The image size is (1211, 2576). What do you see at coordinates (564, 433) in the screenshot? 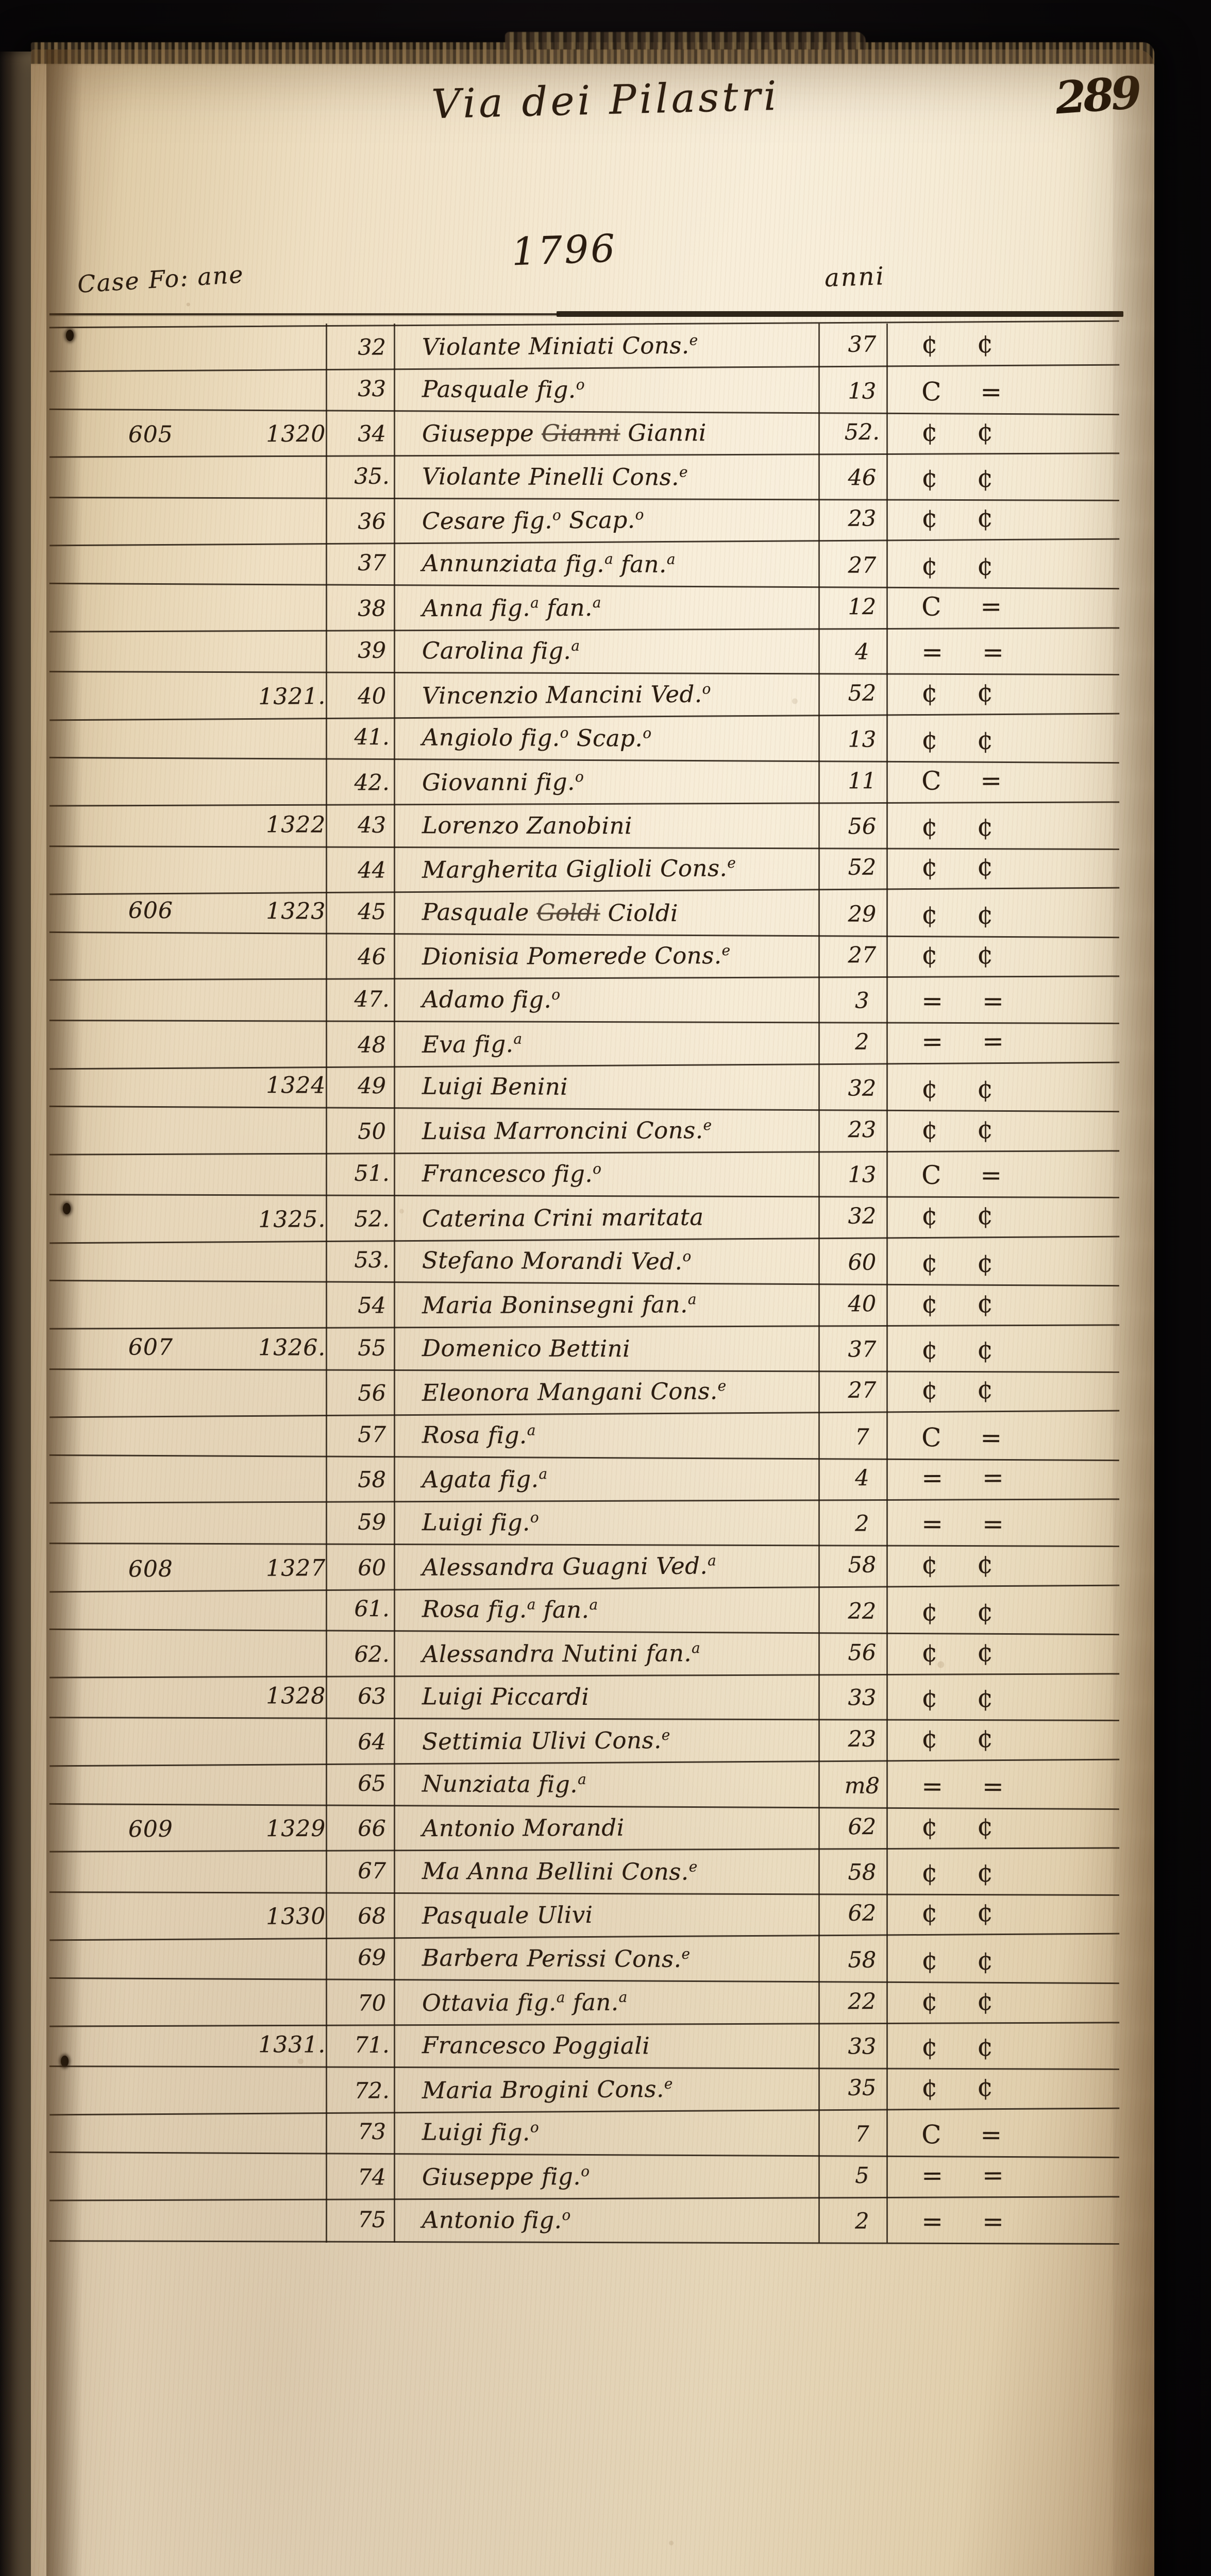
I see `cell-person-name: Giuseppe Gianni Gianni` at bounding box center [564, 433].